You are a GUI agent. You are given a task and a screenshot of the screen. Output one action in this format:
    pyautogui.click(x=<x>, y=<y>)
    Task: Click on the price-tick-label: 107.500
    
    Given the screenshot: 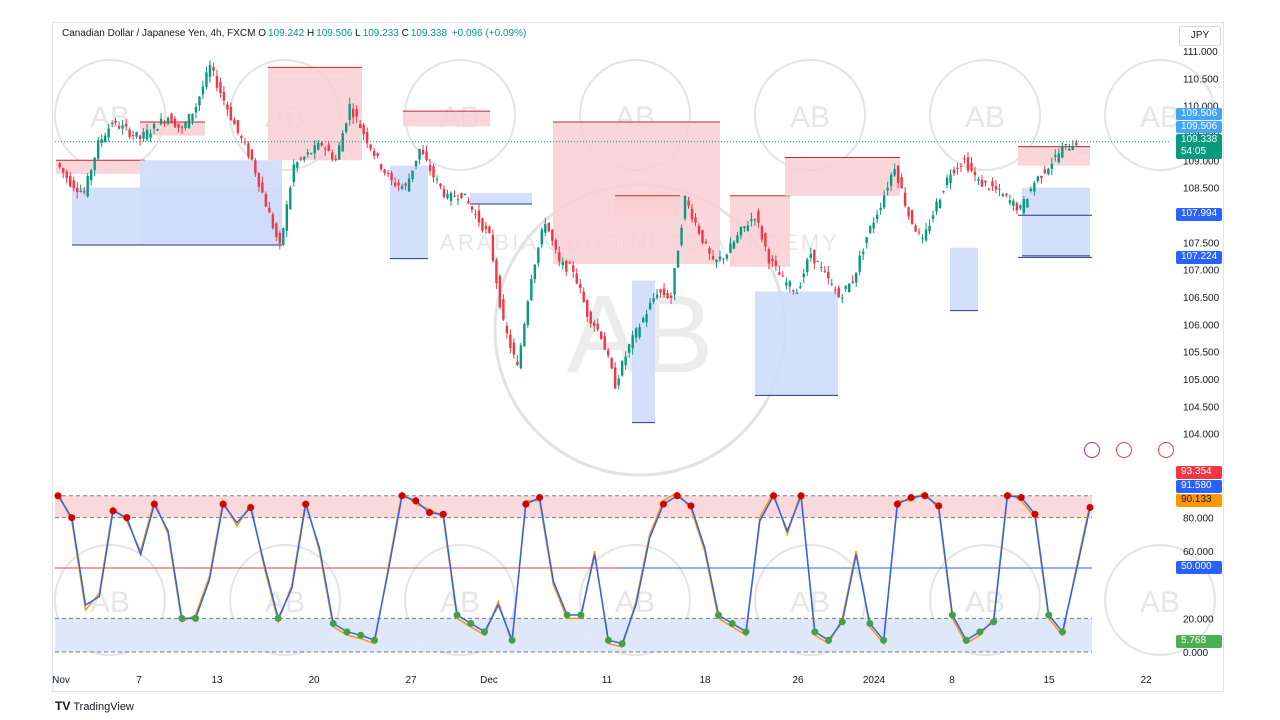 What is the action you would take?
    pyautogui.click(x=1201, y=243)
    